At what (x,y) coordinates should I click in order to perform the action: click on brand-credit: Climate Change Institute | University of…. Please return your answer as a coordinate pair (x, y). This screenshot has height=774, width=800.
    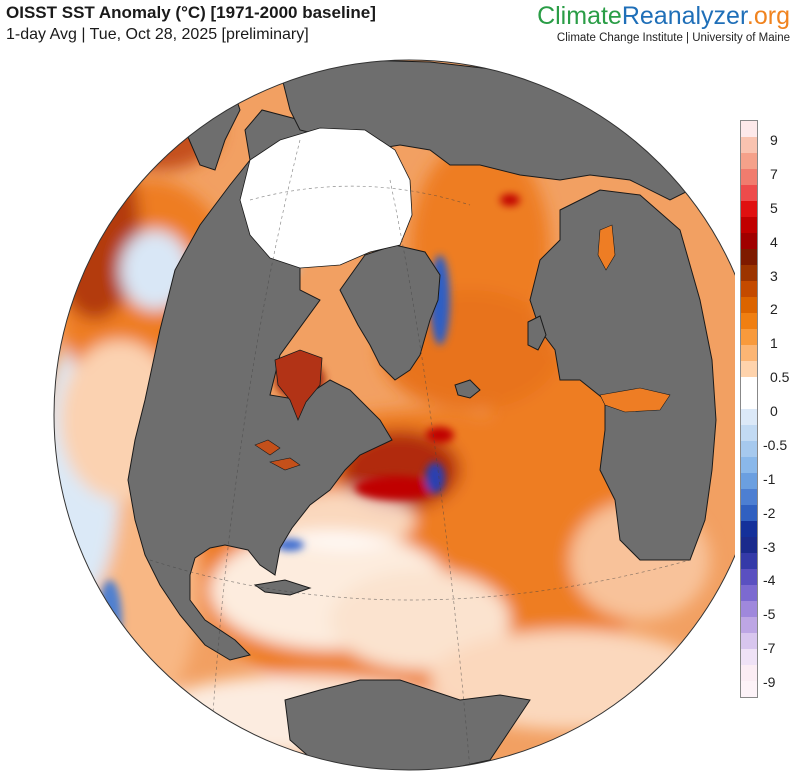
    Looking at the image, I should click on (673, 38).